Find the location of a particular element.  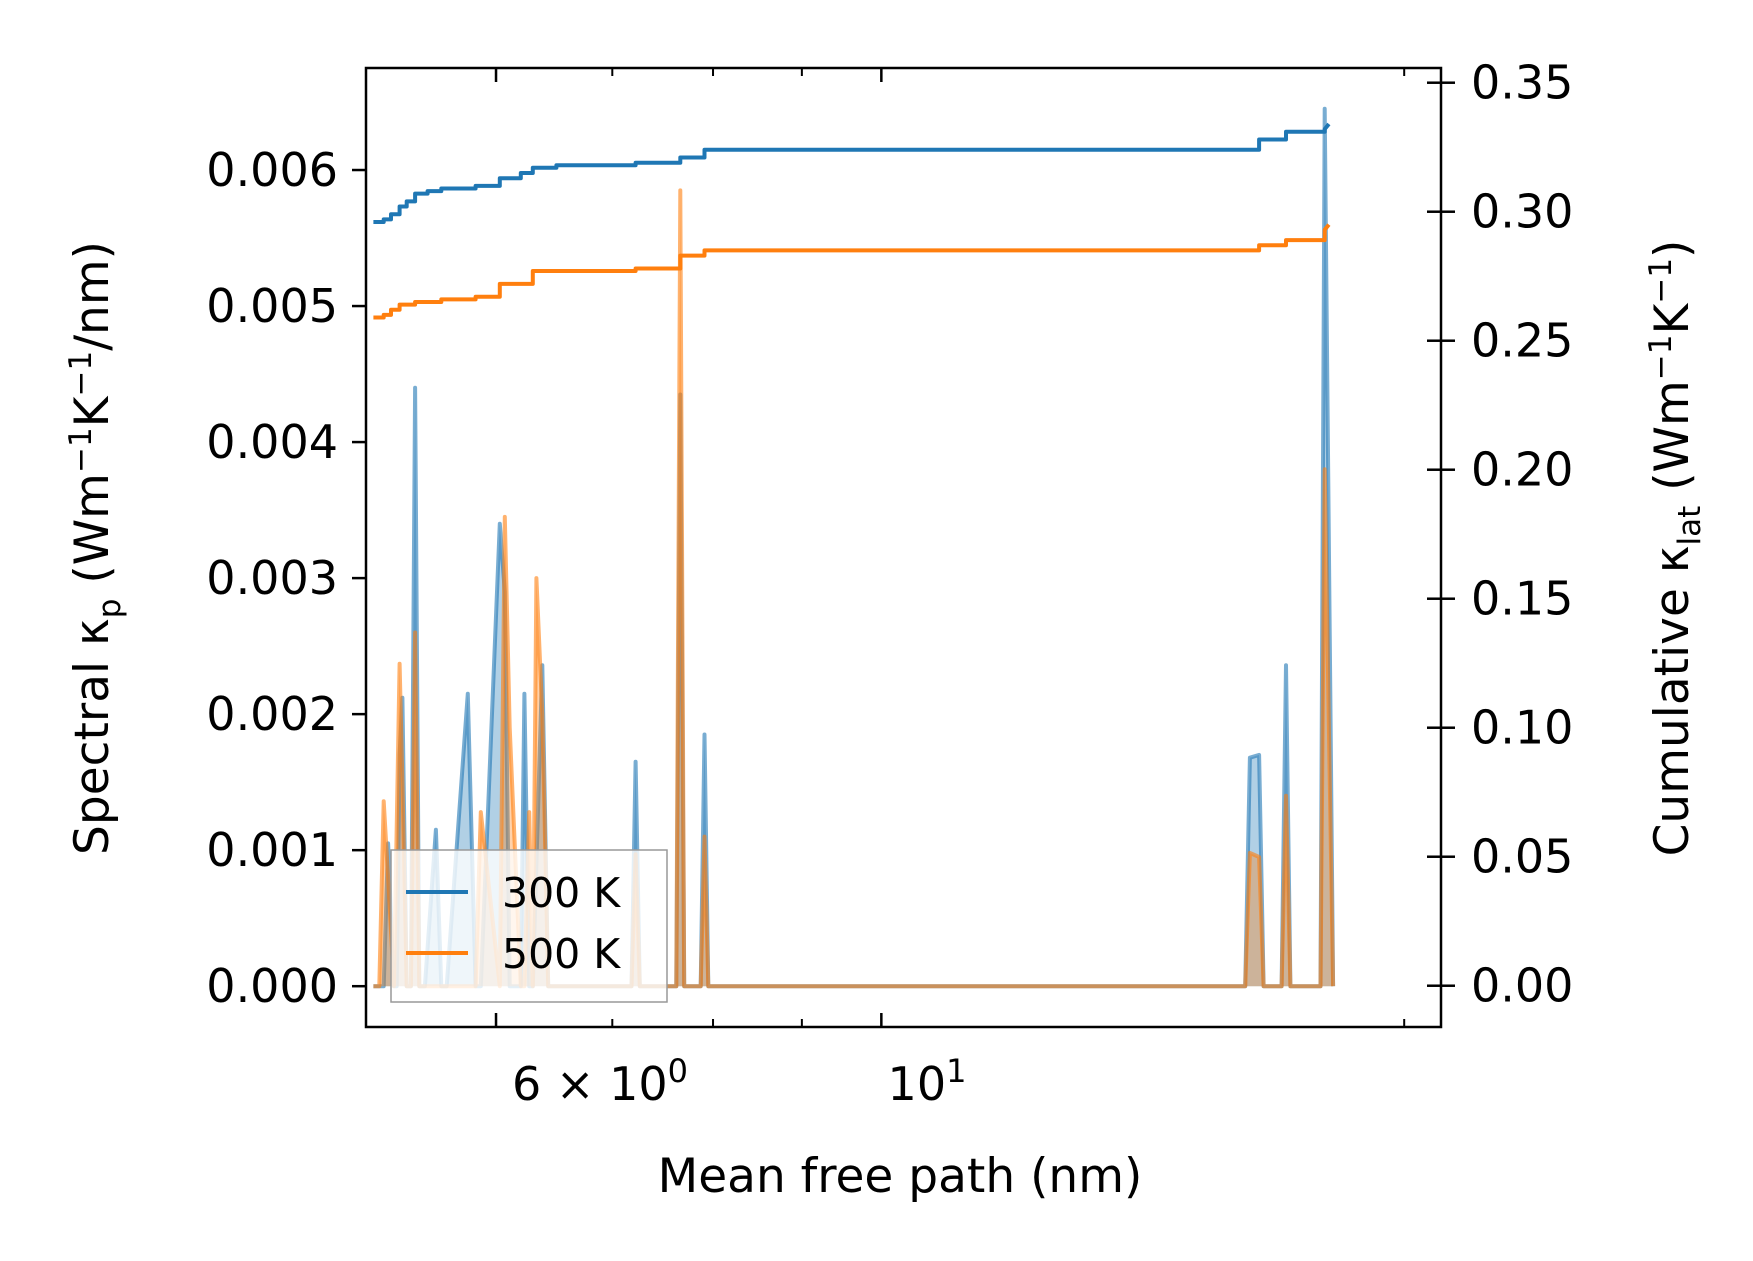

left-tick-label: 0.006 is located at coordinates (272, 170).